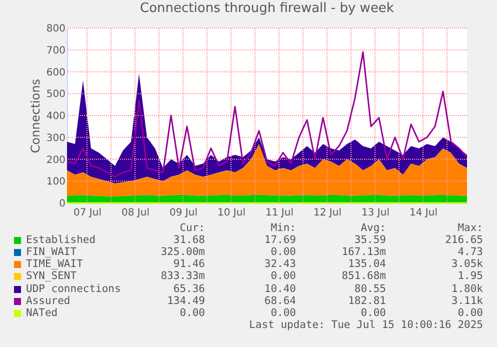  Describe the element at coordinates (370, 288) in the screenshot. I see `text: 80.55` at that location.